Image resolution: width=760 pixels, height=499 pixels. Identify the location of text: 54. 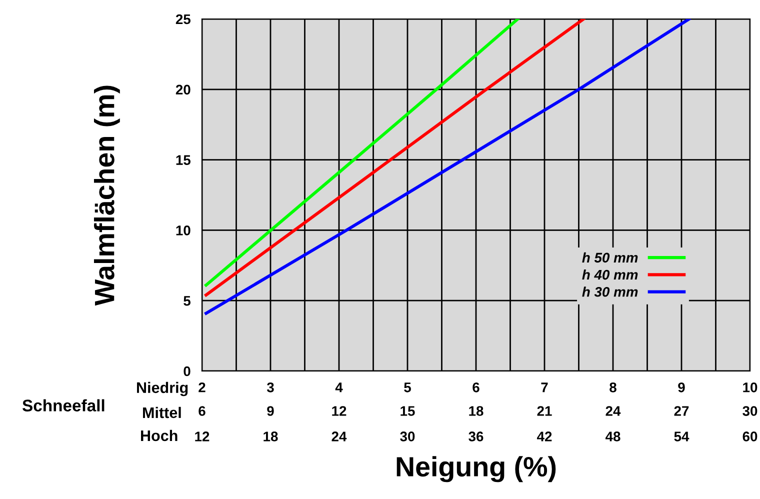
(682, 437).